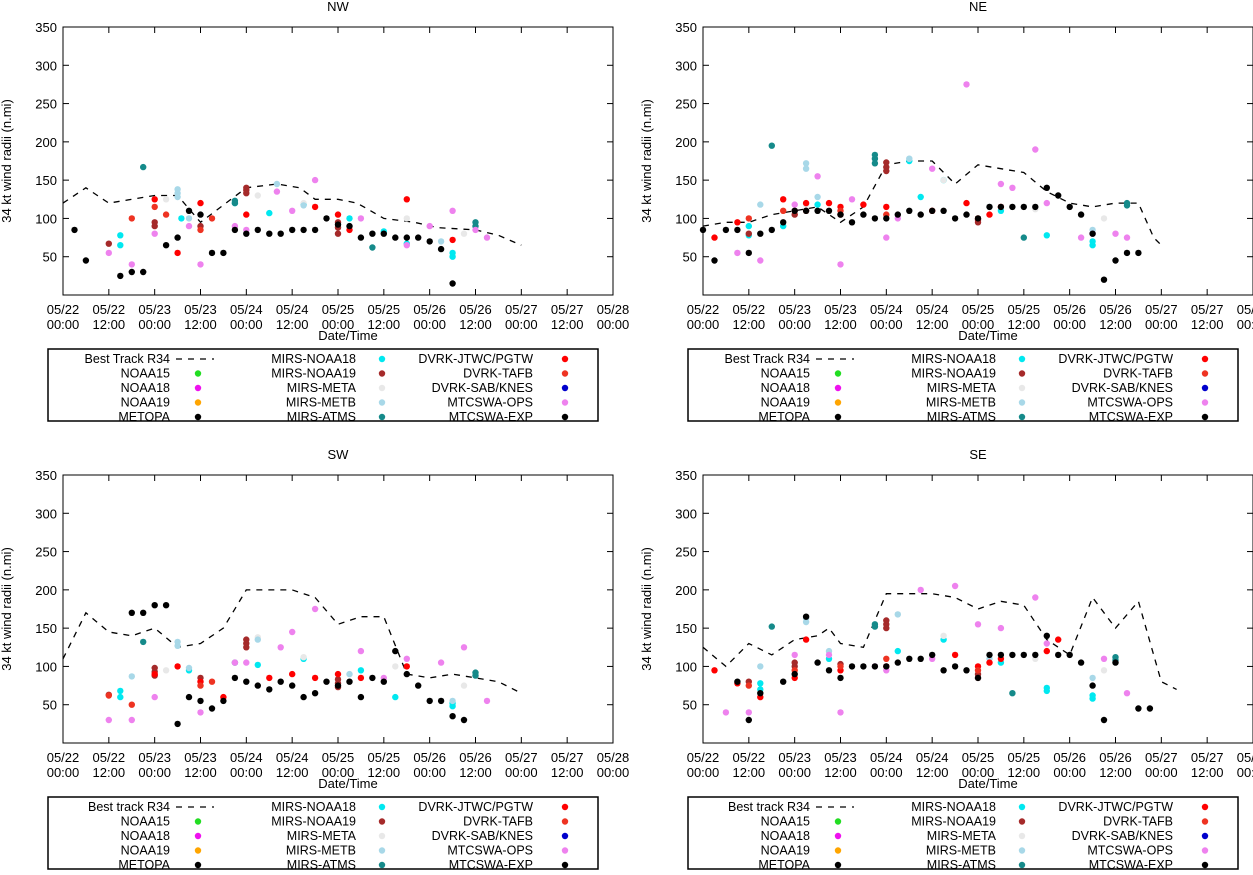  What do you see at coordinates (953, 822) in the screenshot?
I see `legend-label: MIRS-NOAA19` at bounding box center [953, 822].